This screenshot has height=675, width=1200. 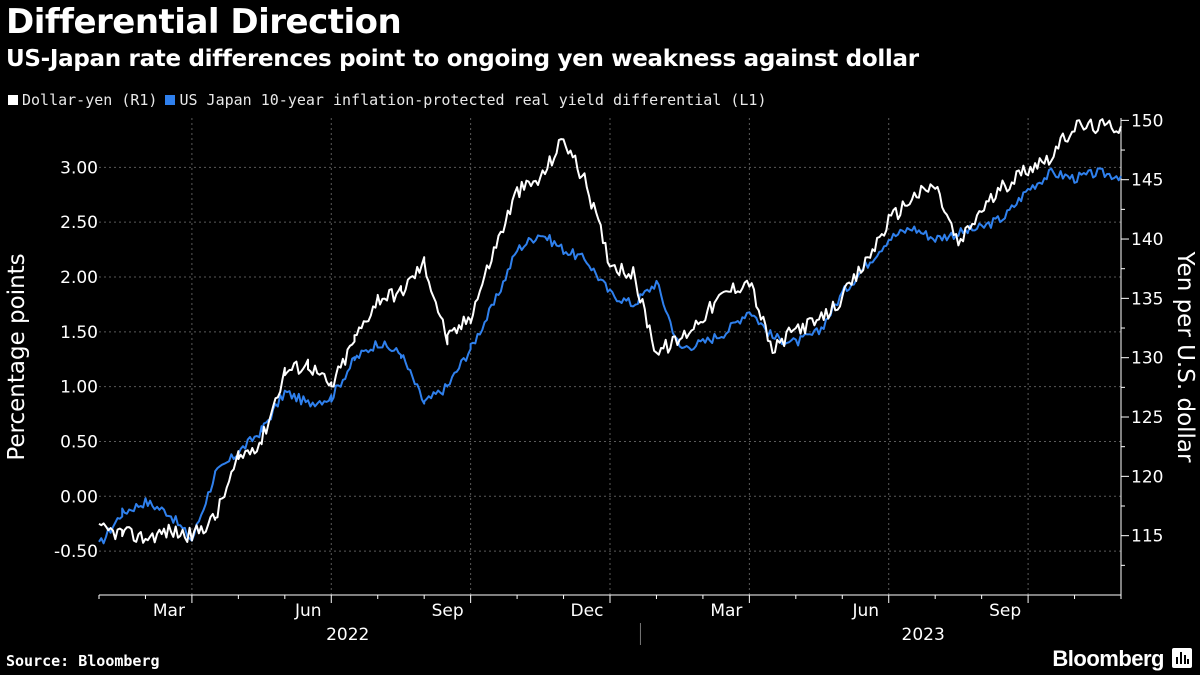 I want to click on source-note: Source: Bloomberg, so click(x=83, y=661).